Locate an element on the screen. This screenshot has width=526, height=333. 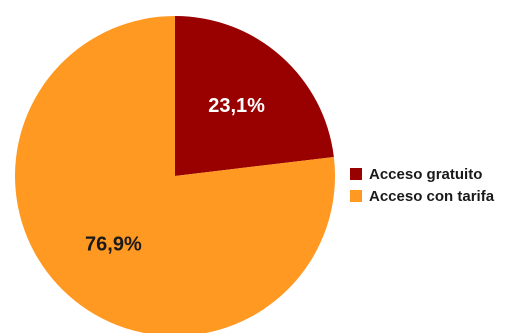
legend-item-acceso-gratuito: Acceso gratuito is located at coordinates (422, 174).